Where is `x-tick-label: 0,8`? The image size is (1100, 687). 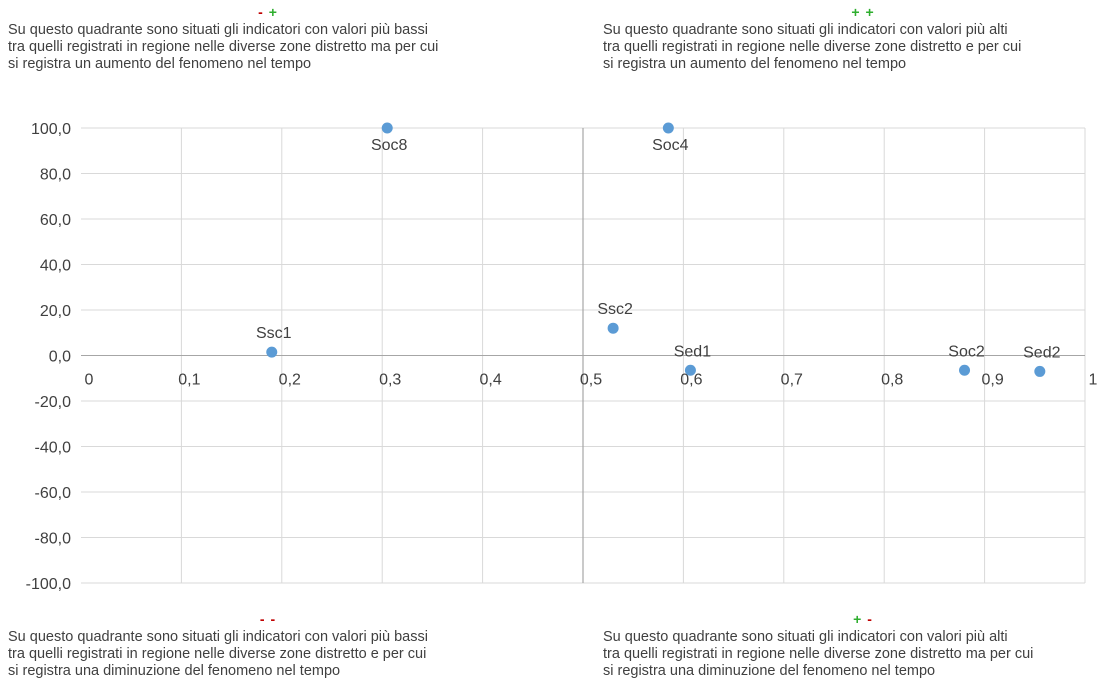 x-tick-label: 0,8 is located at coordinates (892, 380).